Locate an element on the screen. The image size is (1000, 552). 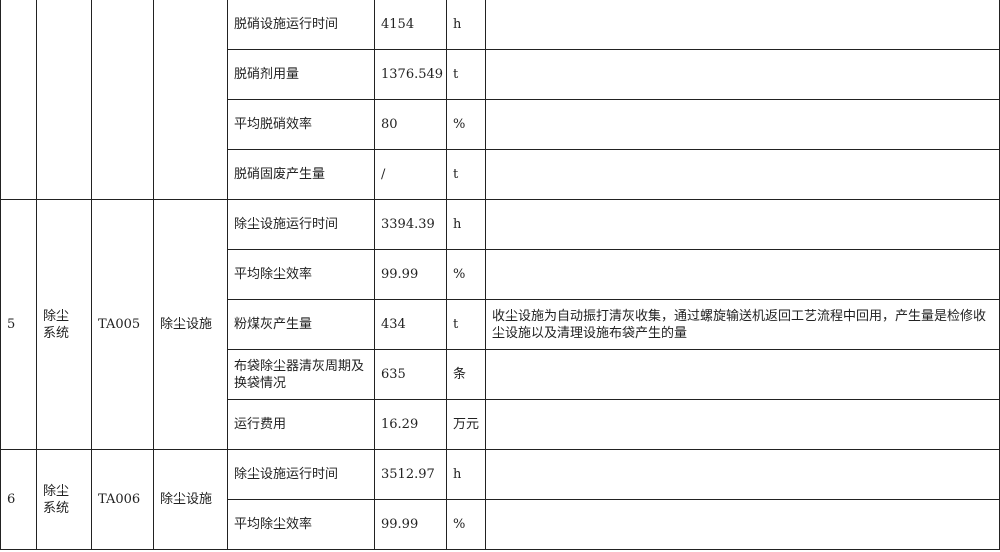
code-cell: TA005 is located at coordinates (122, 324).